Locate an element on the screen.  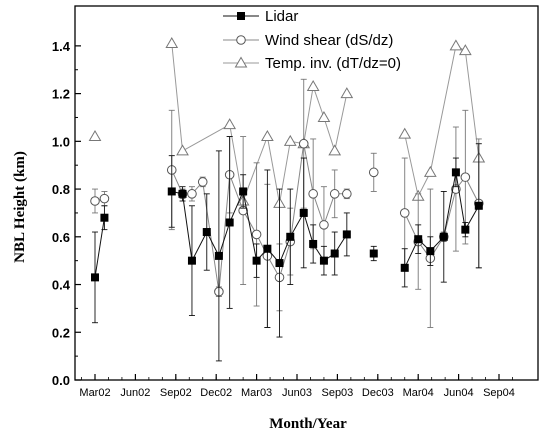
x-axis-title: Month/Year is located at coordinates (308, 424).